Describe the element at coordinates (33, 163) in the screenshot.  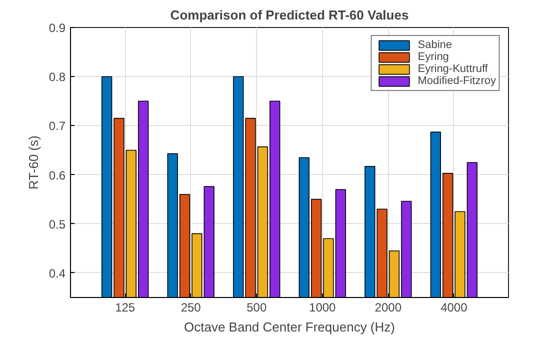
I see `y-axis-title: RT-60 (s)` at that location.